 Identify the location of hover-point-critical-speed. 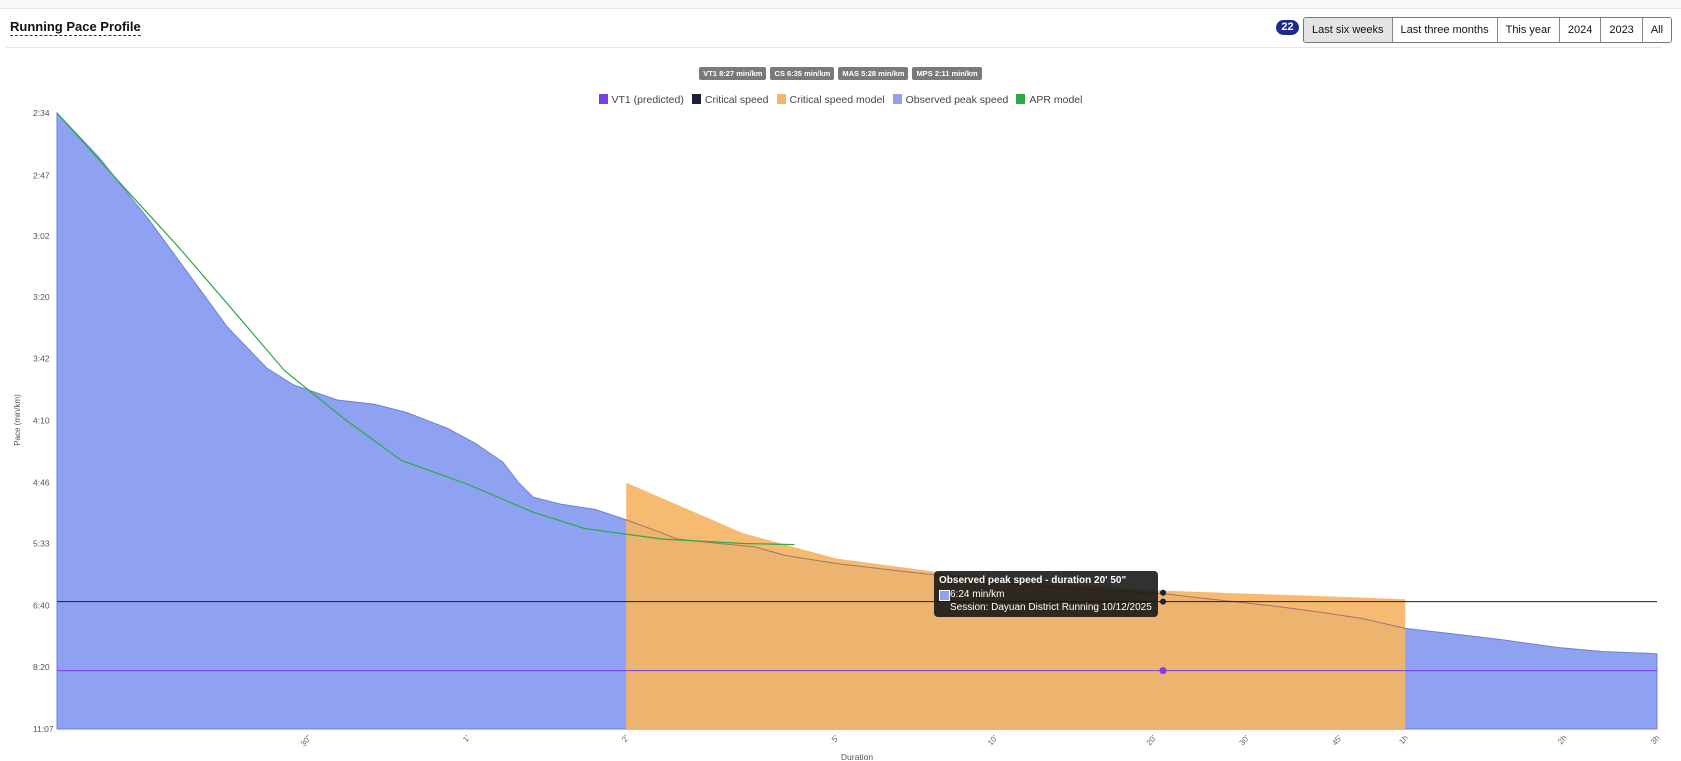
(1163, 601).